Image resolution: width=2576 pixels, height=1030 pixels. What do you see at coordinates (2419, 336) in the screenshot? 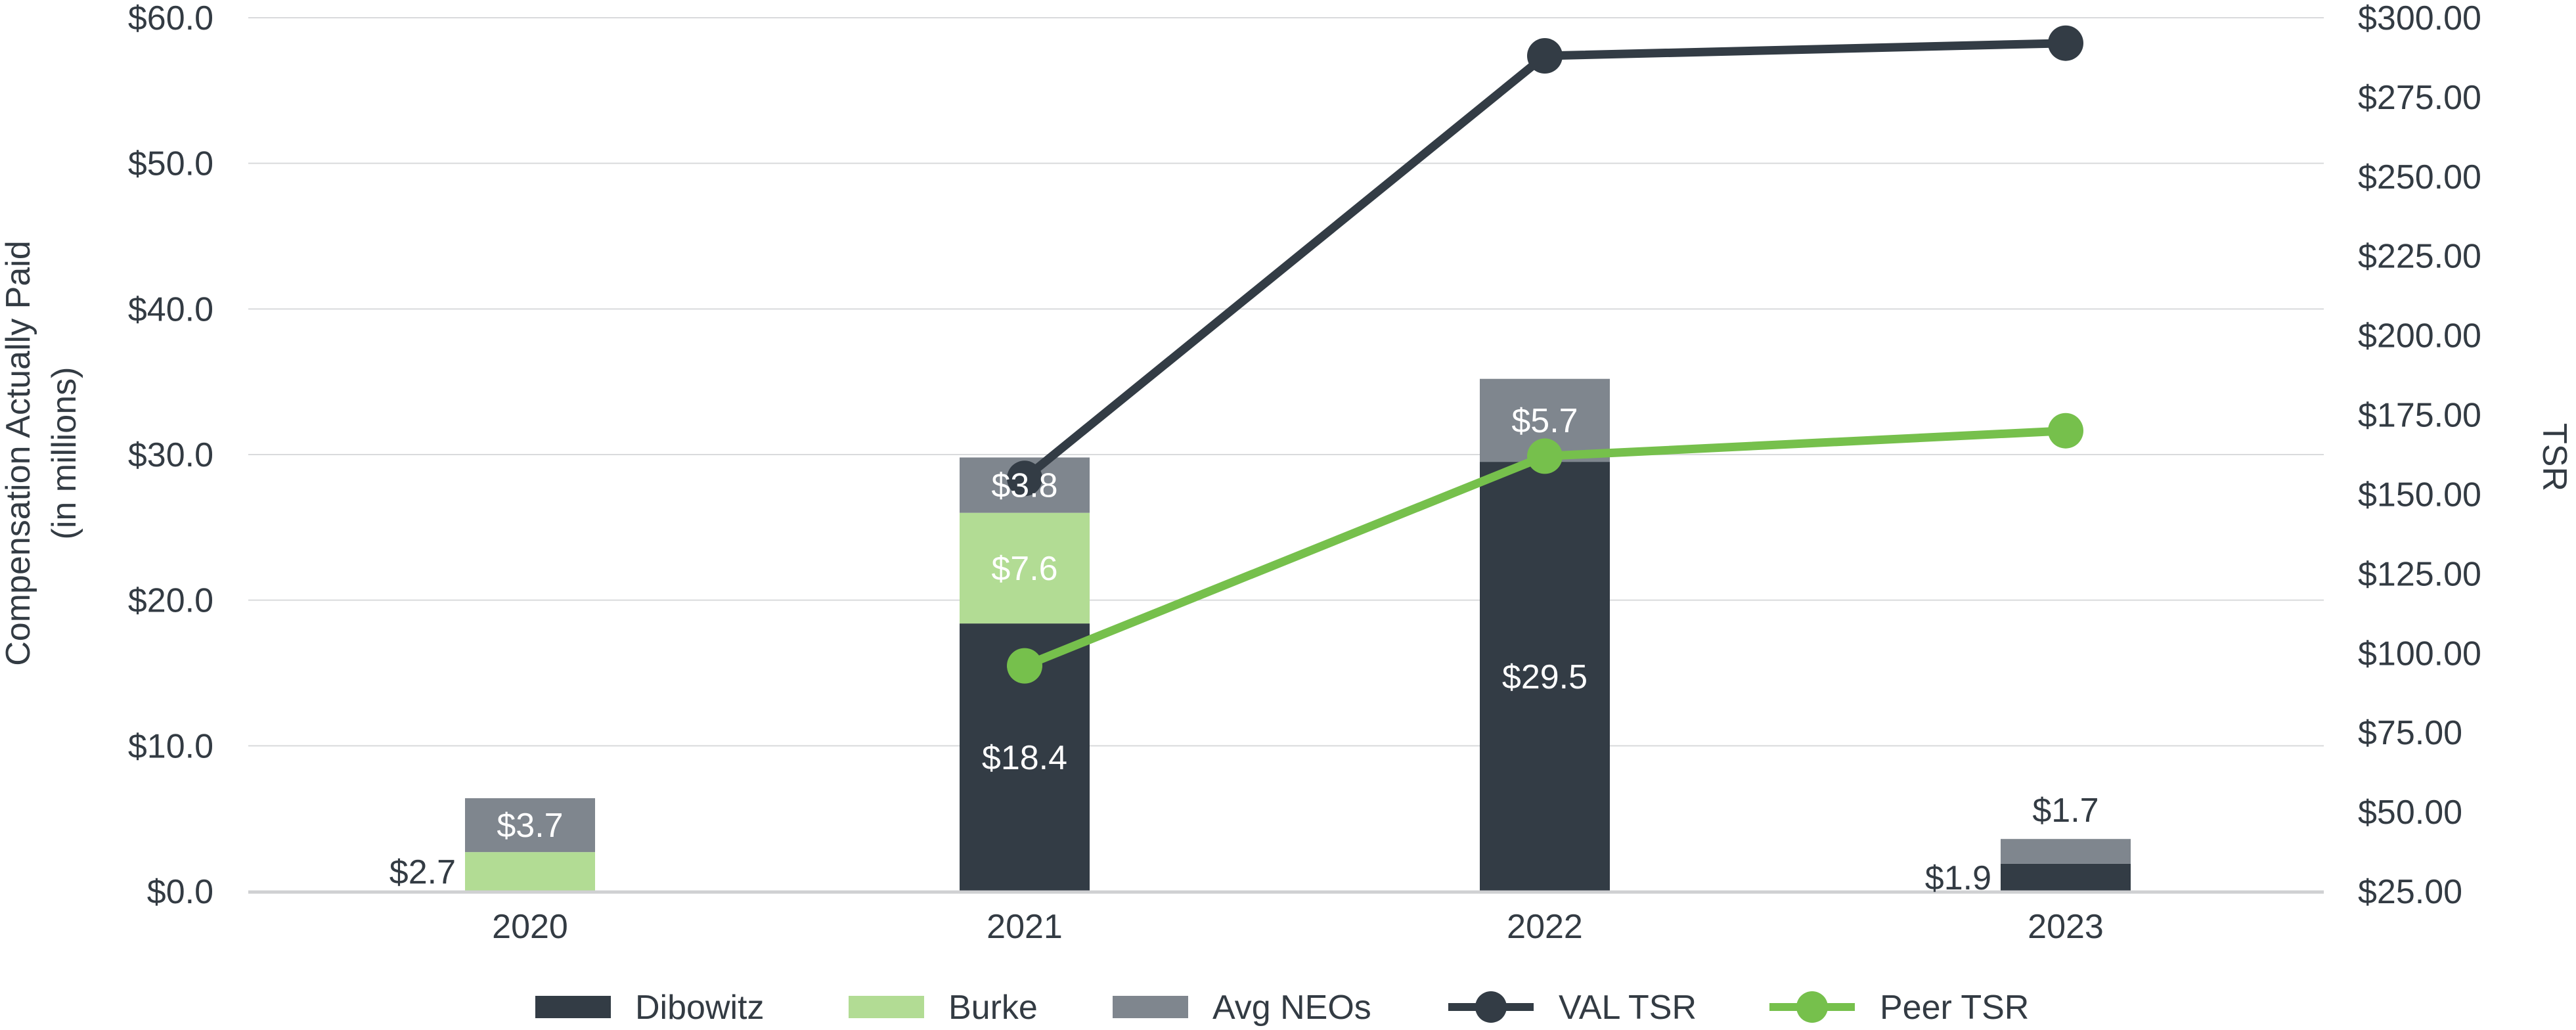
I see `right-tick-label: $200.00` at bounding box center [2419, 336].